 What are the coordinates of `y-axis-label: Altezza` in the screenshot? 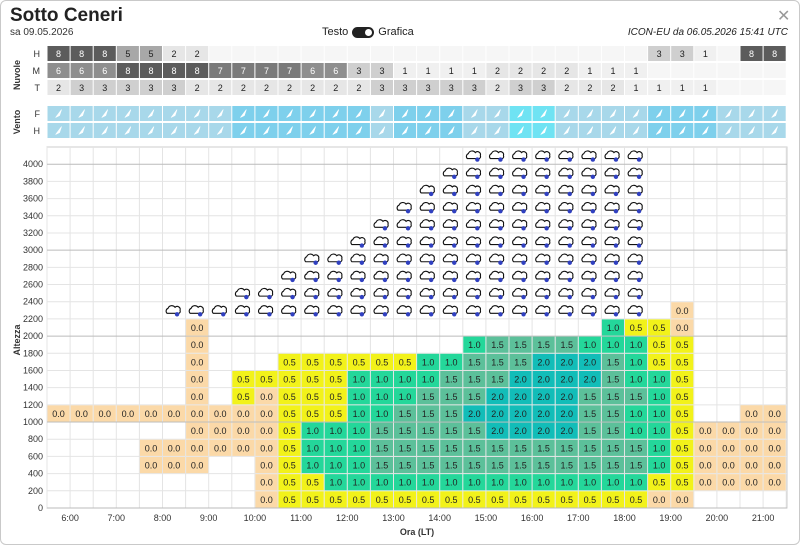 It's located at (17, 340).